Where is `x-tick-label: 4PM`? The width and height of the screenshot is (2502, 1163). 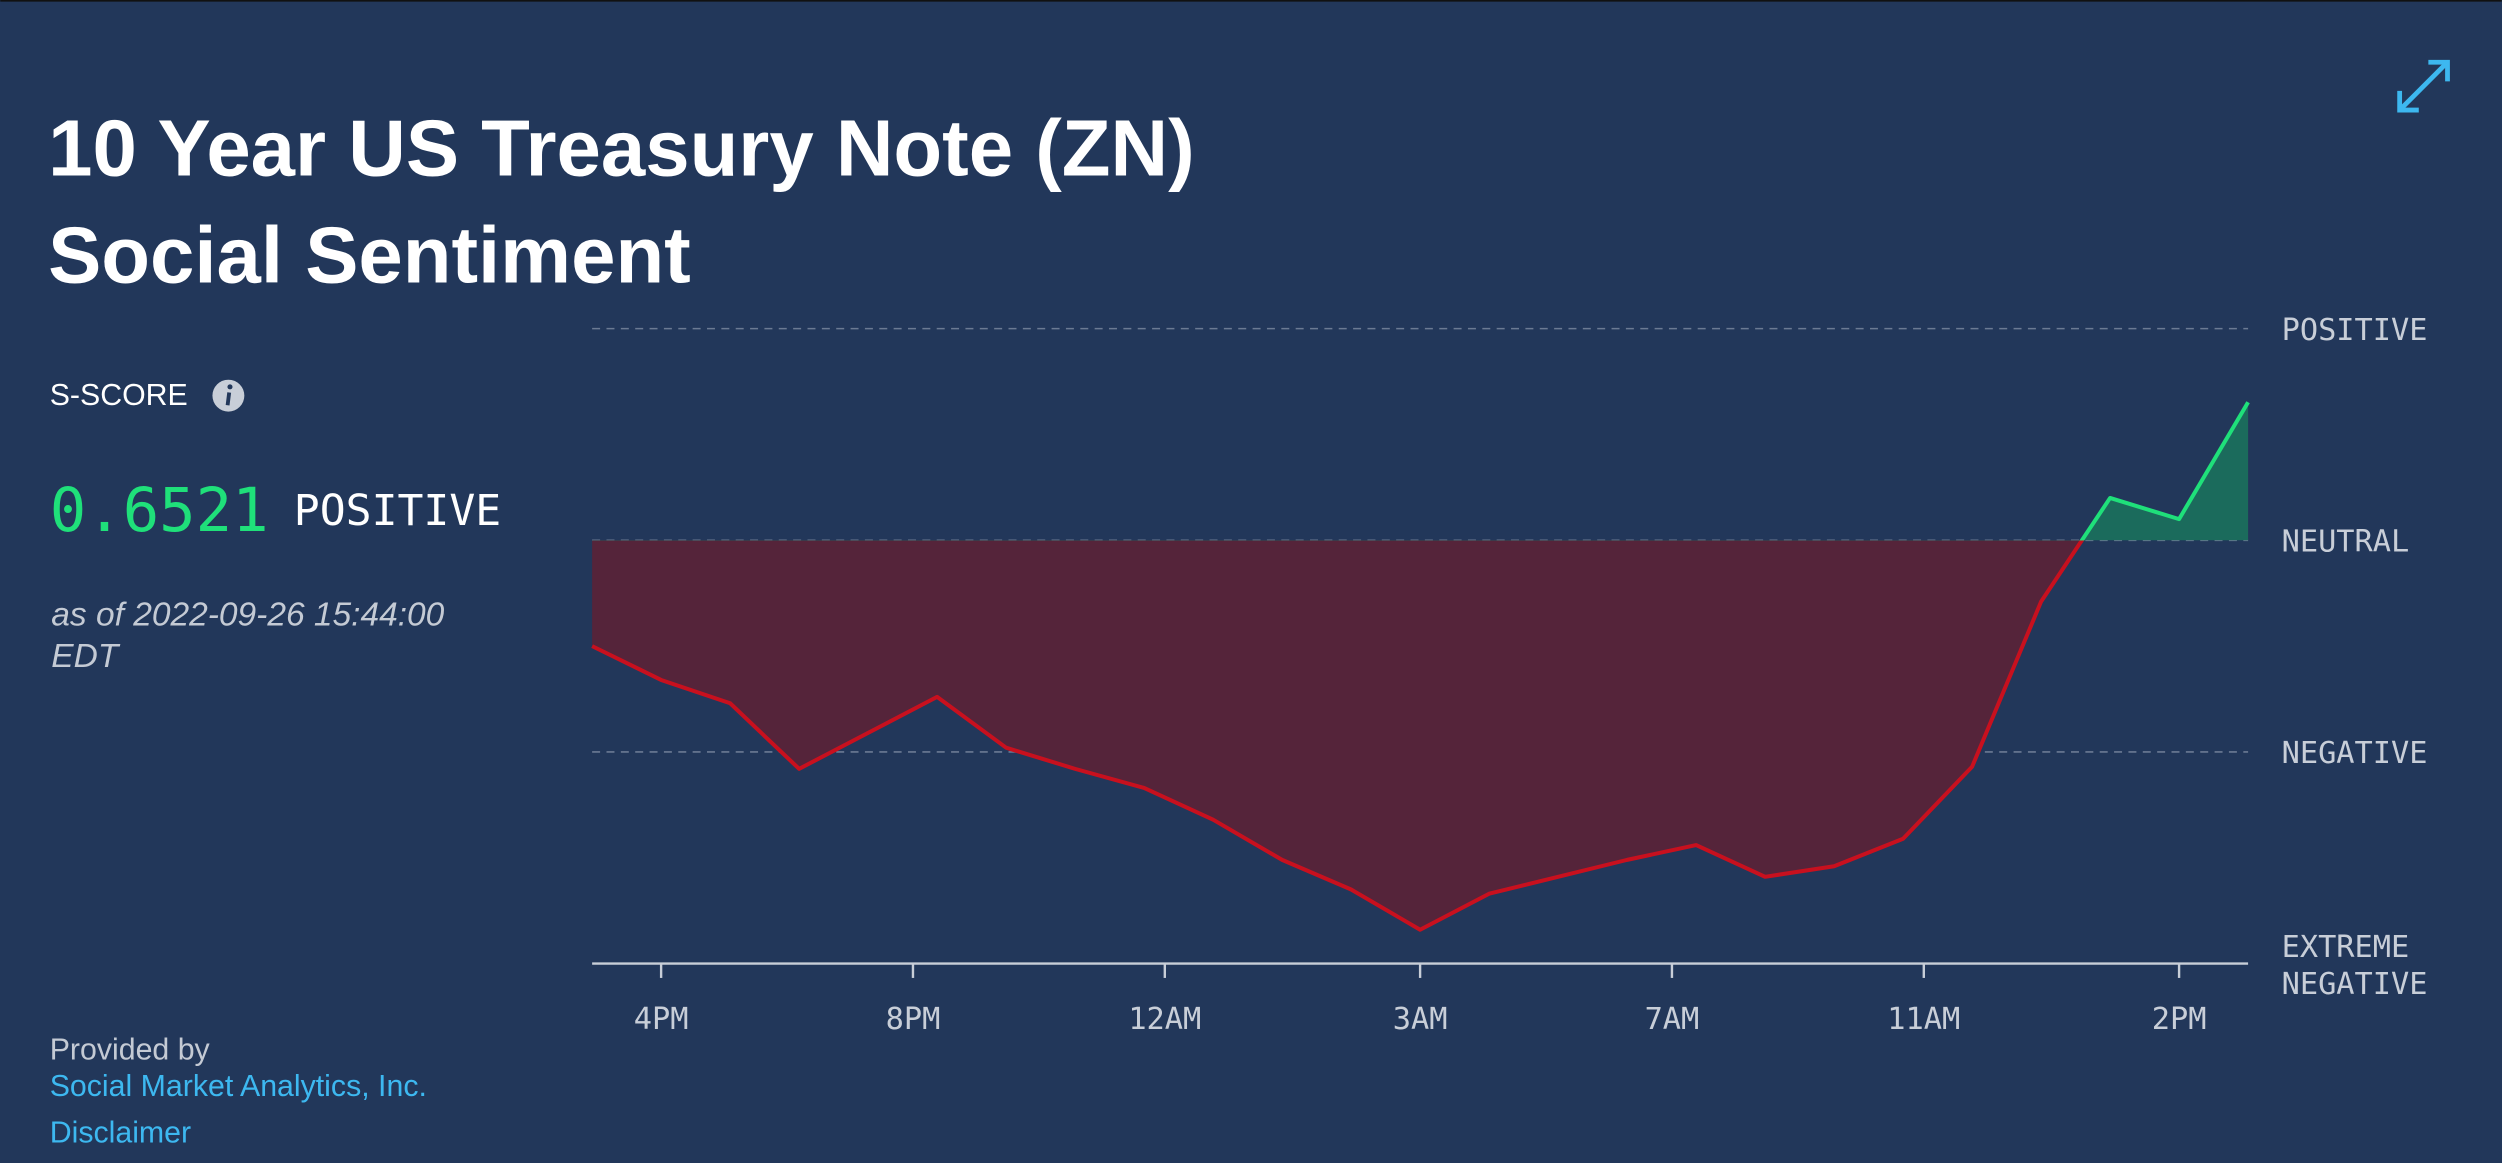 x-tick-label: 4PM is located at coordinates (661, 1019).